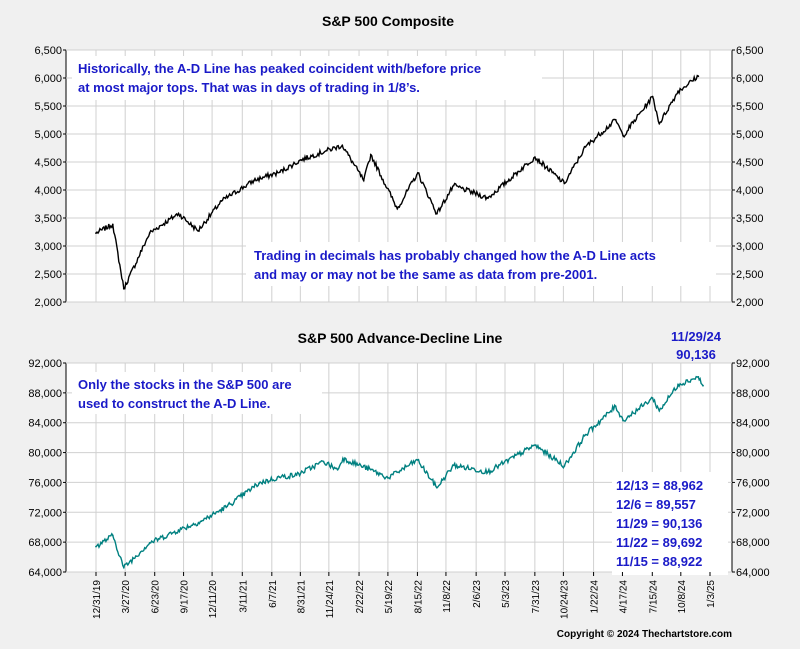 This screenshot has width=800, height=649. Describe the element at coordinates (536, 597) in the screenshot. I see `x-tick-label-15: 7/31/23` at that location.